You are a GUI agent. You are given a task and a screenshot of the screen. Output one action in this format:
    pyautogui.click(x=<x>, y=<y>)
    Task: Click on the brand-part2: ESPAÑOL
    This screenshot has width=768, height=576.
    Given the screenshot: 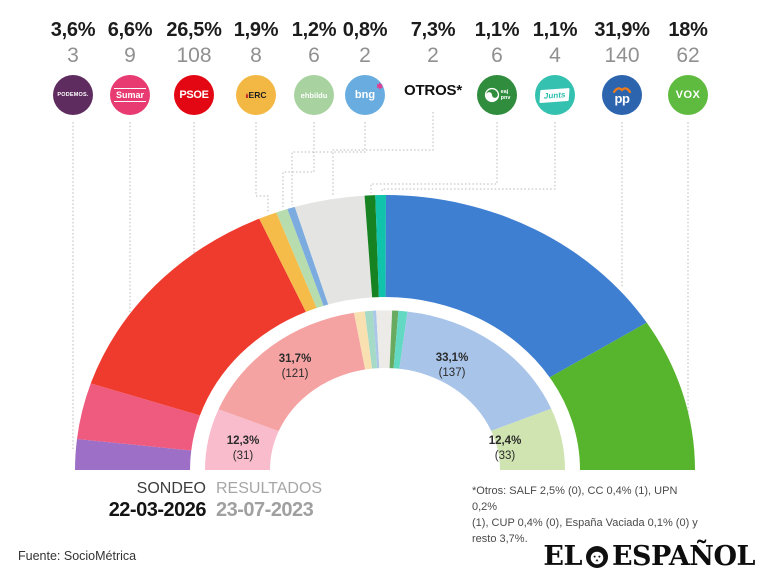 What is the action you would take?
    pyautogui.click(x=683, y=556)
    